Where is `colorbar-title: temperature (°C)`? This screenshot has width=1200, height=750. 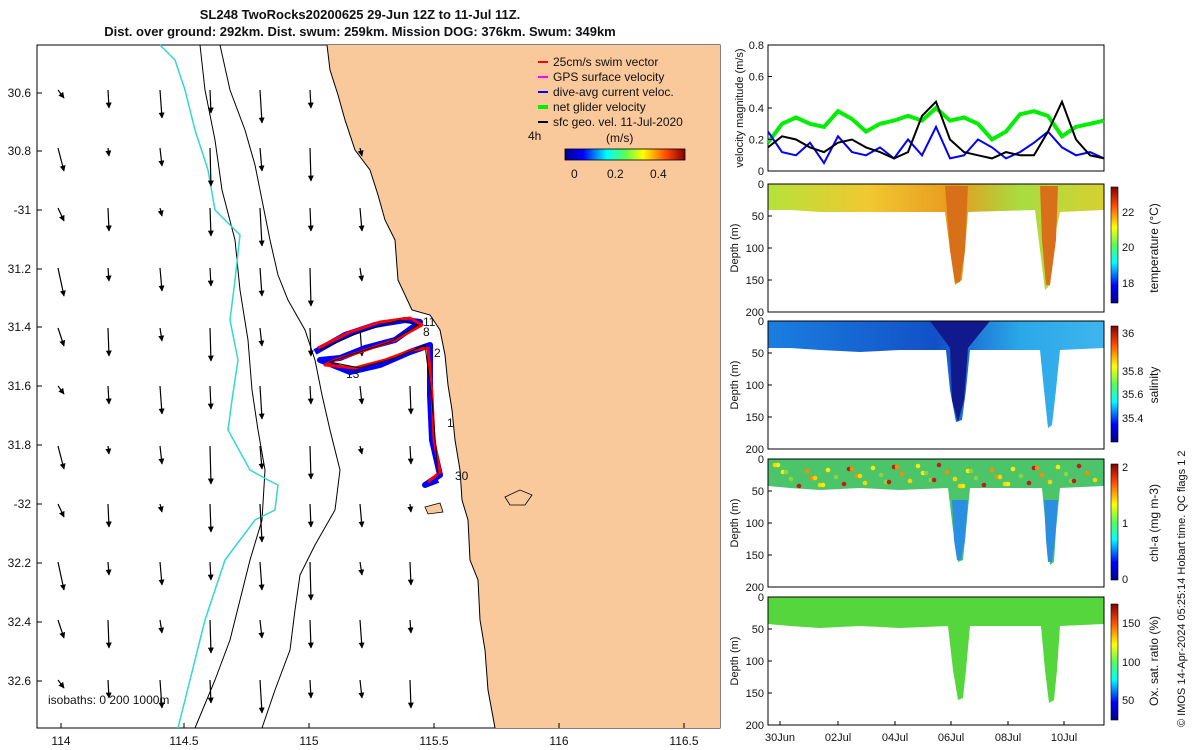
colorbar-title: temperature (°C) is located at coordinates (1154, 248).